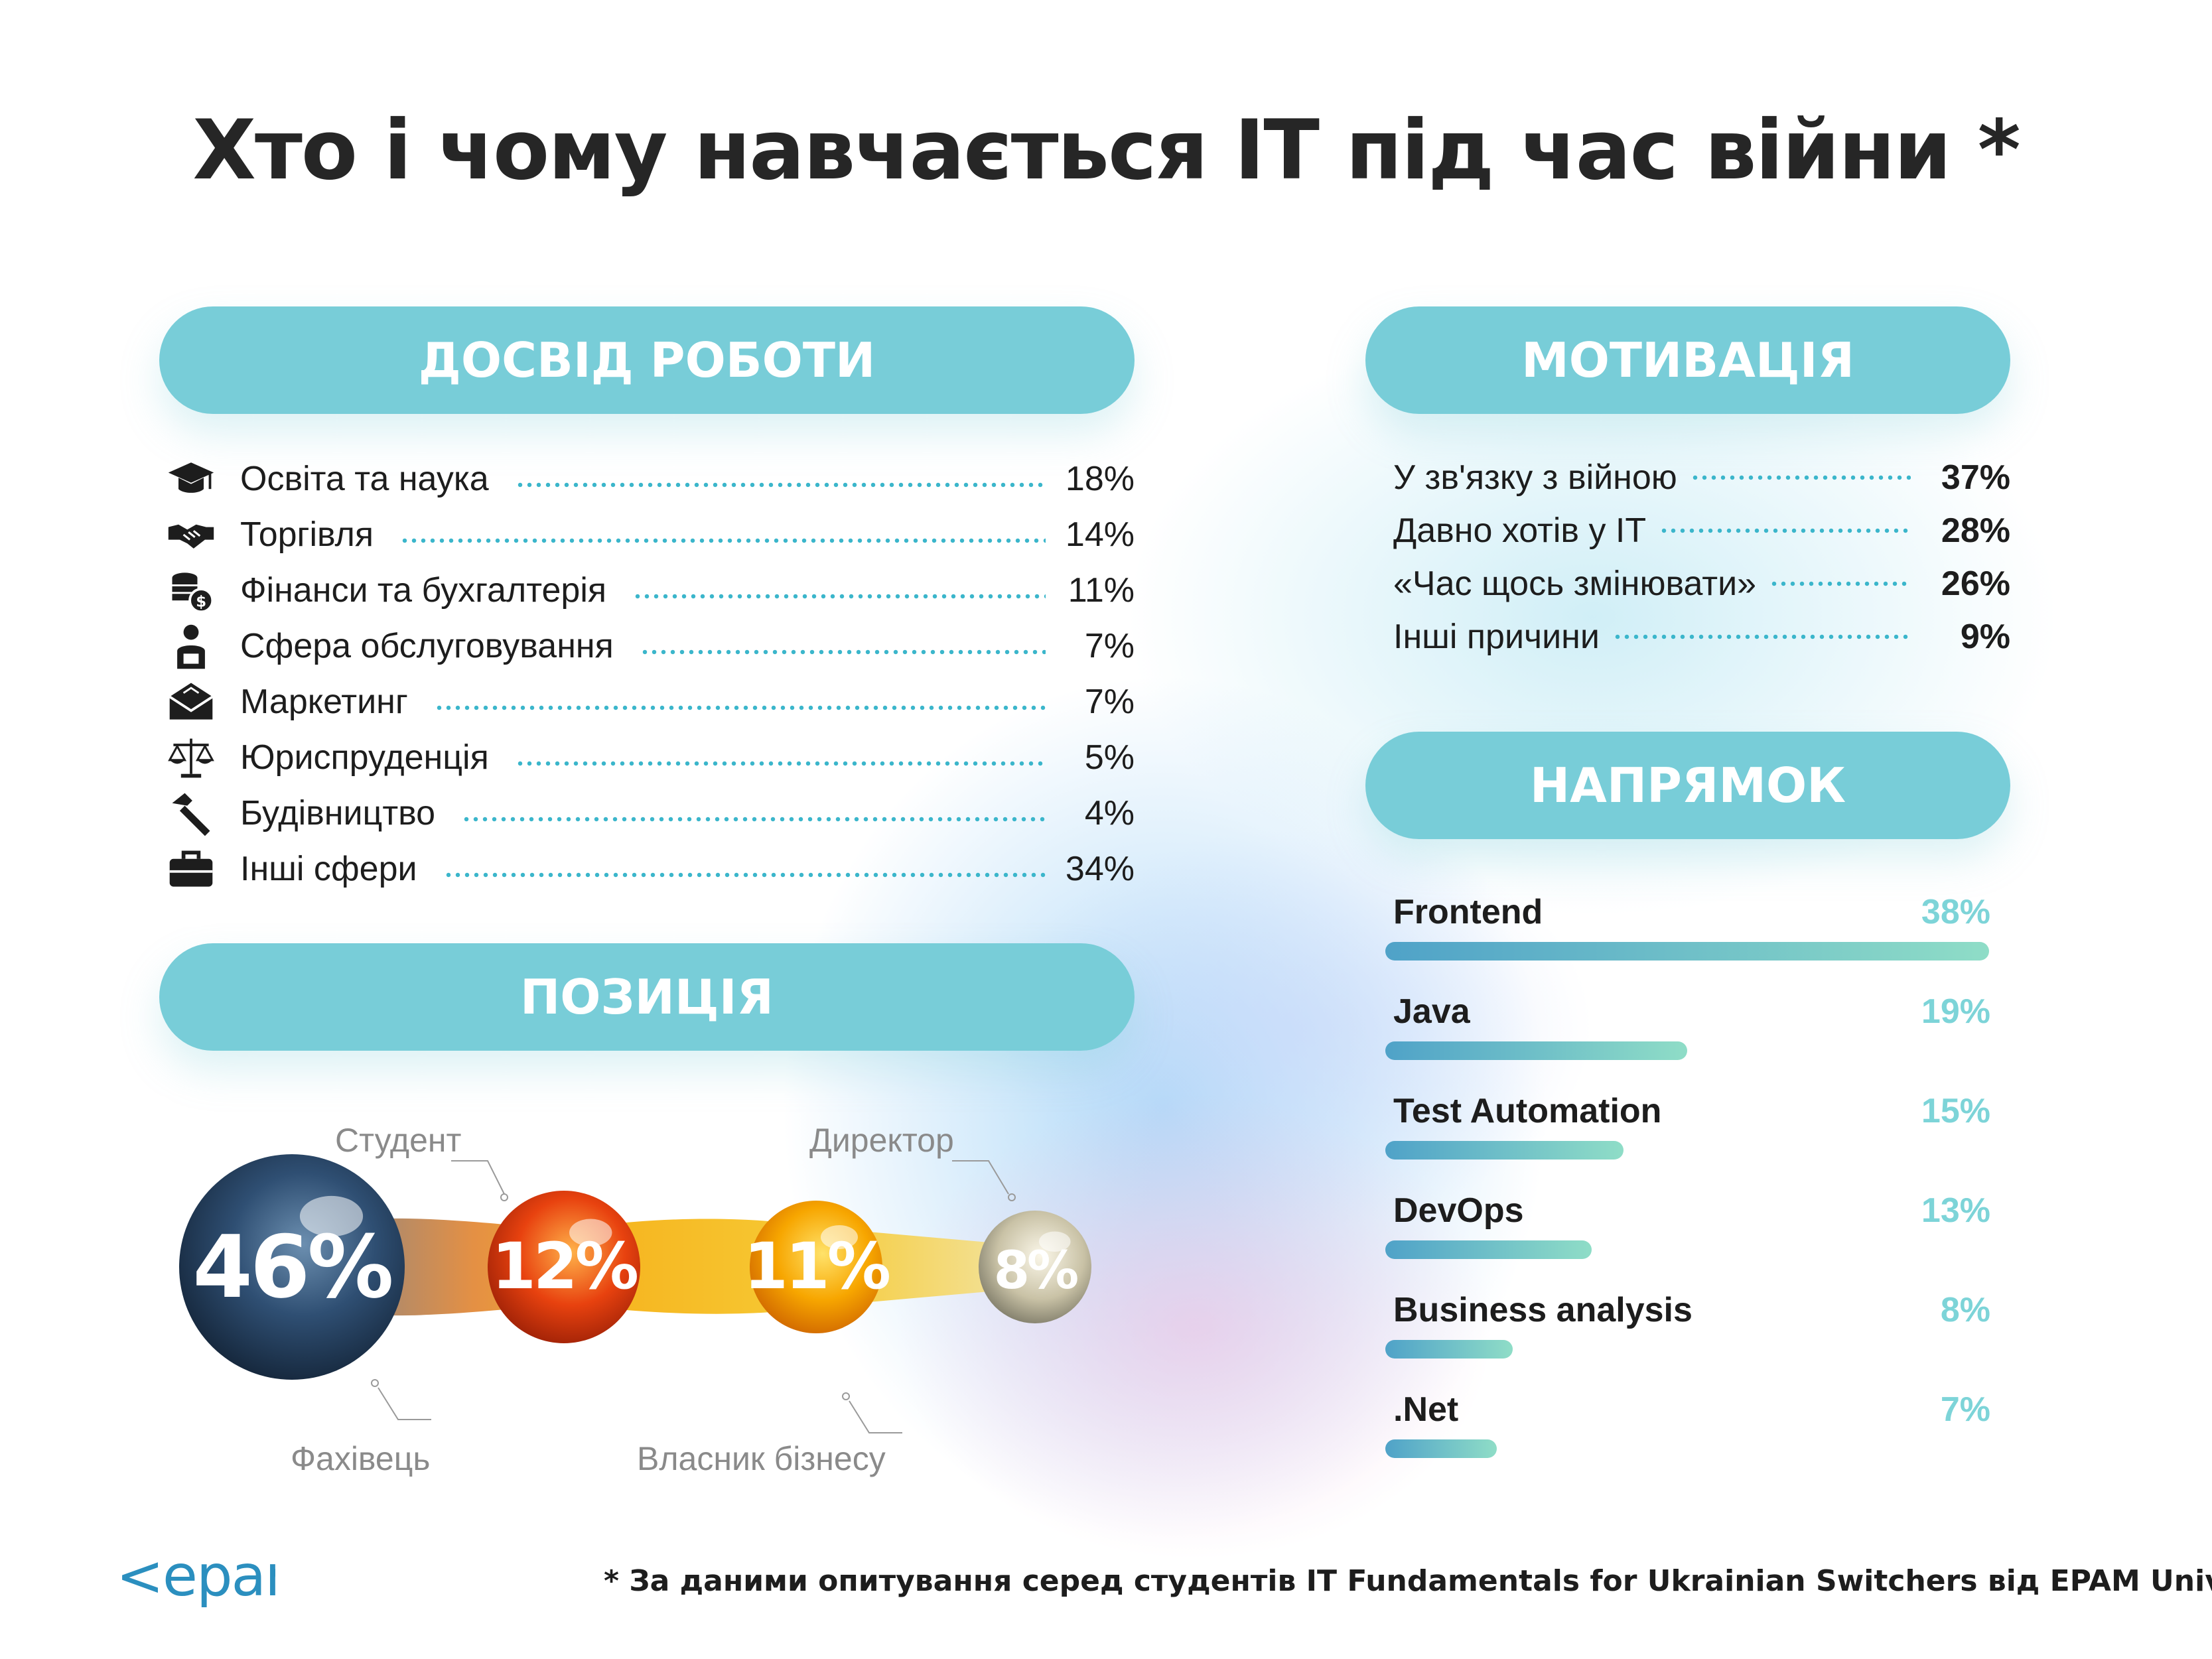 This screenshot has width=2212, height=1659. What do you see at coordinates (291, 1267) in the screenshot?
I see `bubble-value-label: 46%` at bounding box center [291, 1267].